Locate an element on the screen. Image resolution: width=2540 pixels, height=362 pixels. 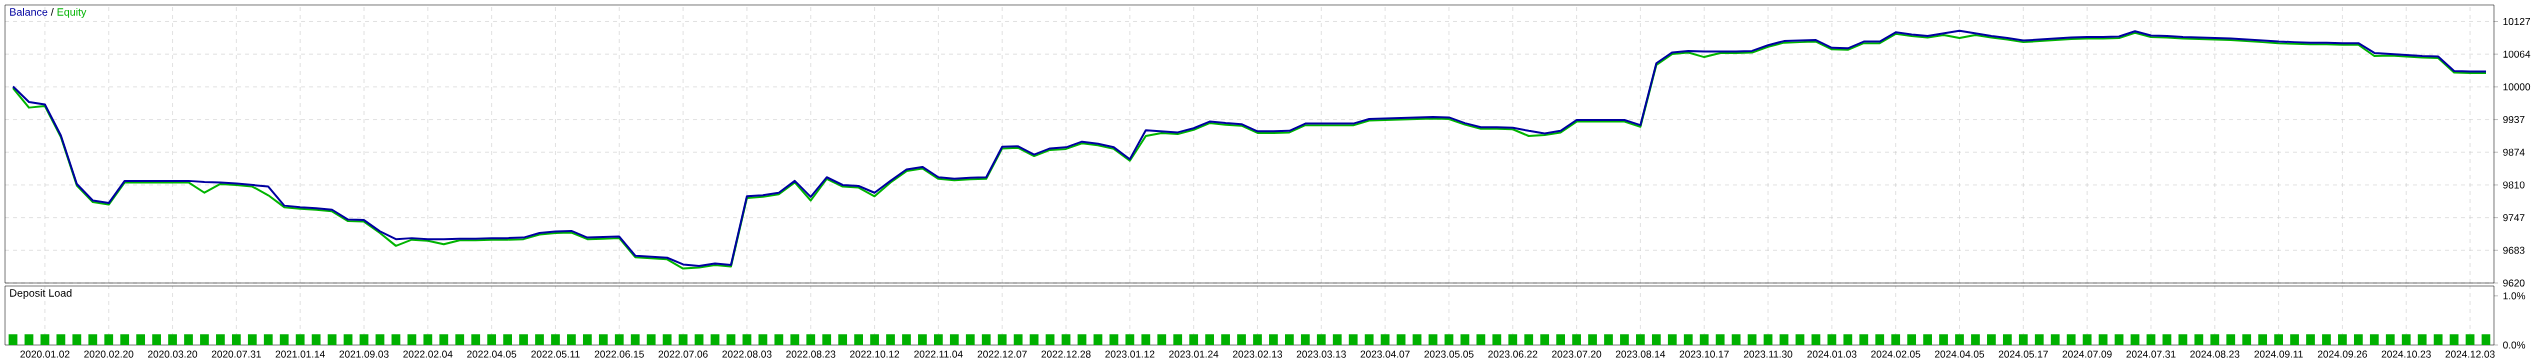
text: Equity is located at coordinates (72, 12).